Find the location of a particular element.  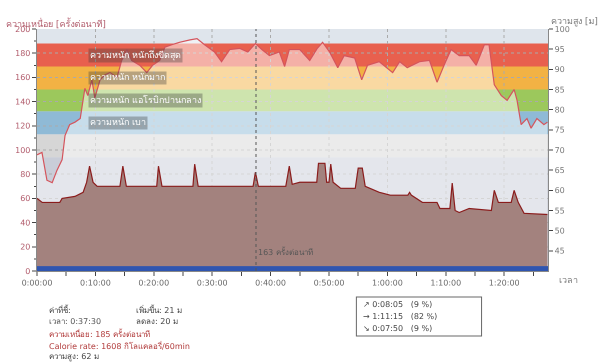

y-tick-label: 80 is located at coordinates (25, 174).